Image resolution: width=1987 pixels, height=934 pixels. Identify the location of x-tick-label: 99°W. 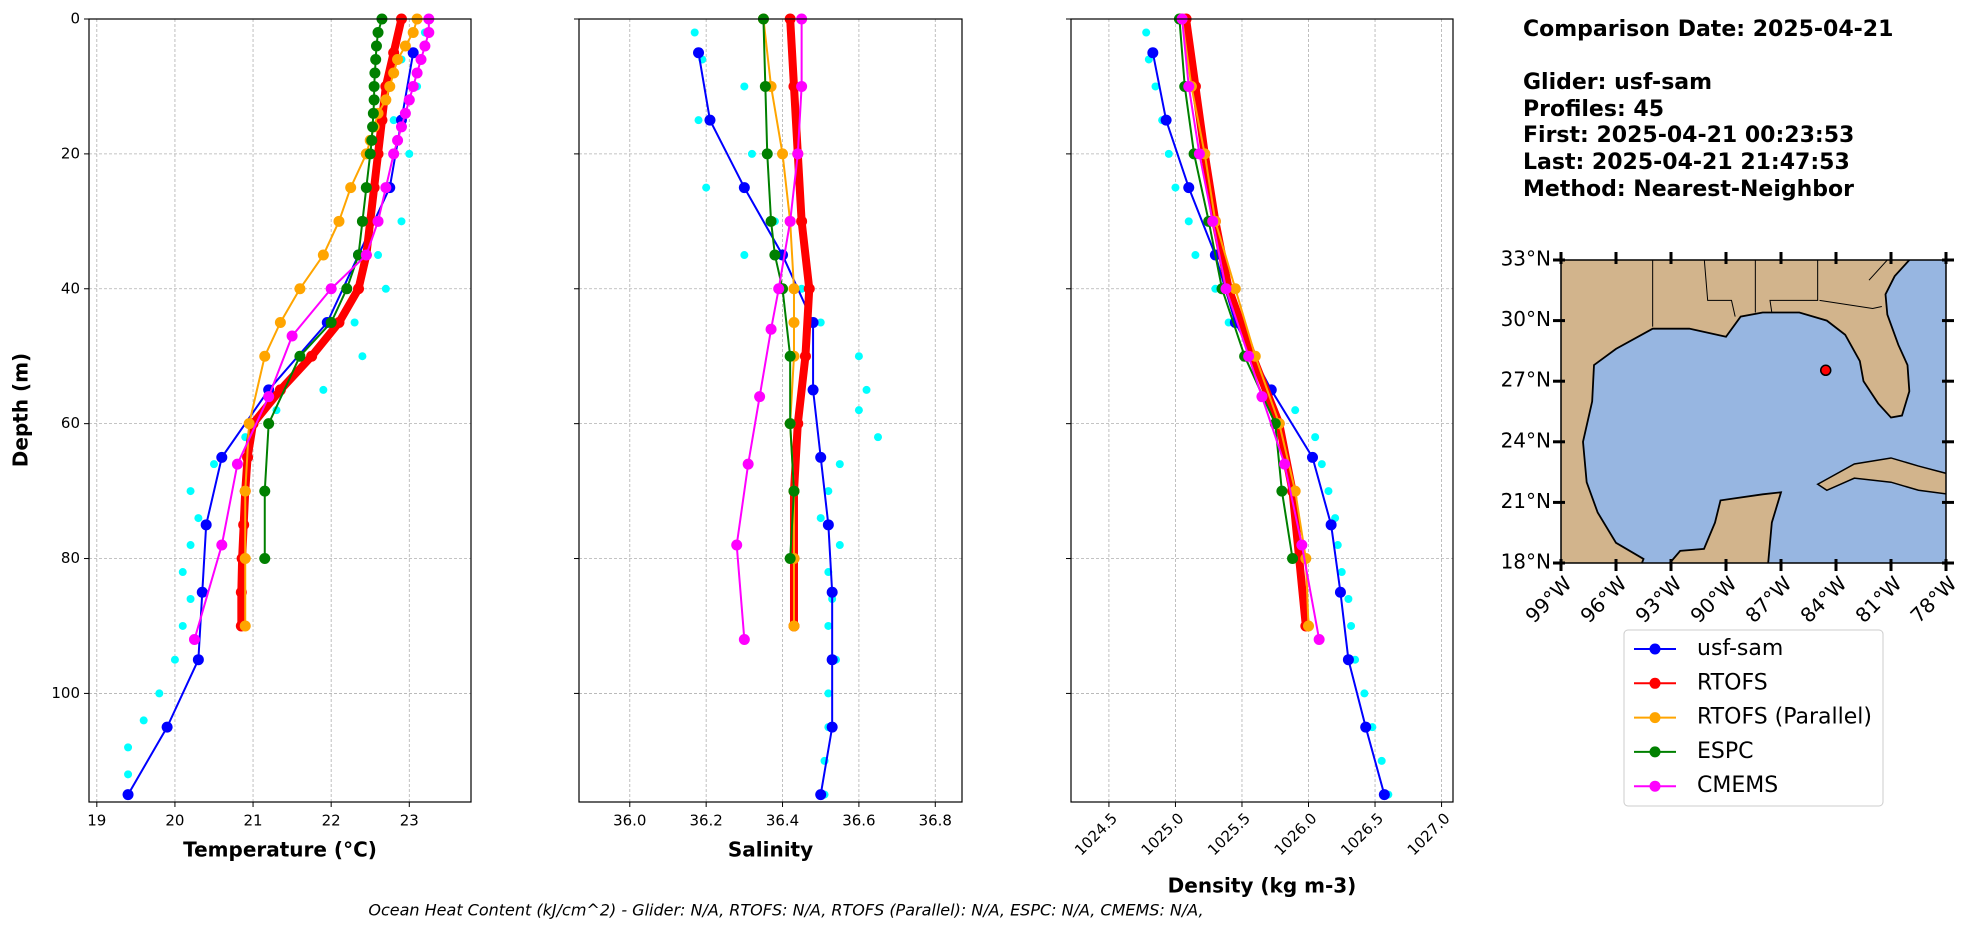
(1548, 599).